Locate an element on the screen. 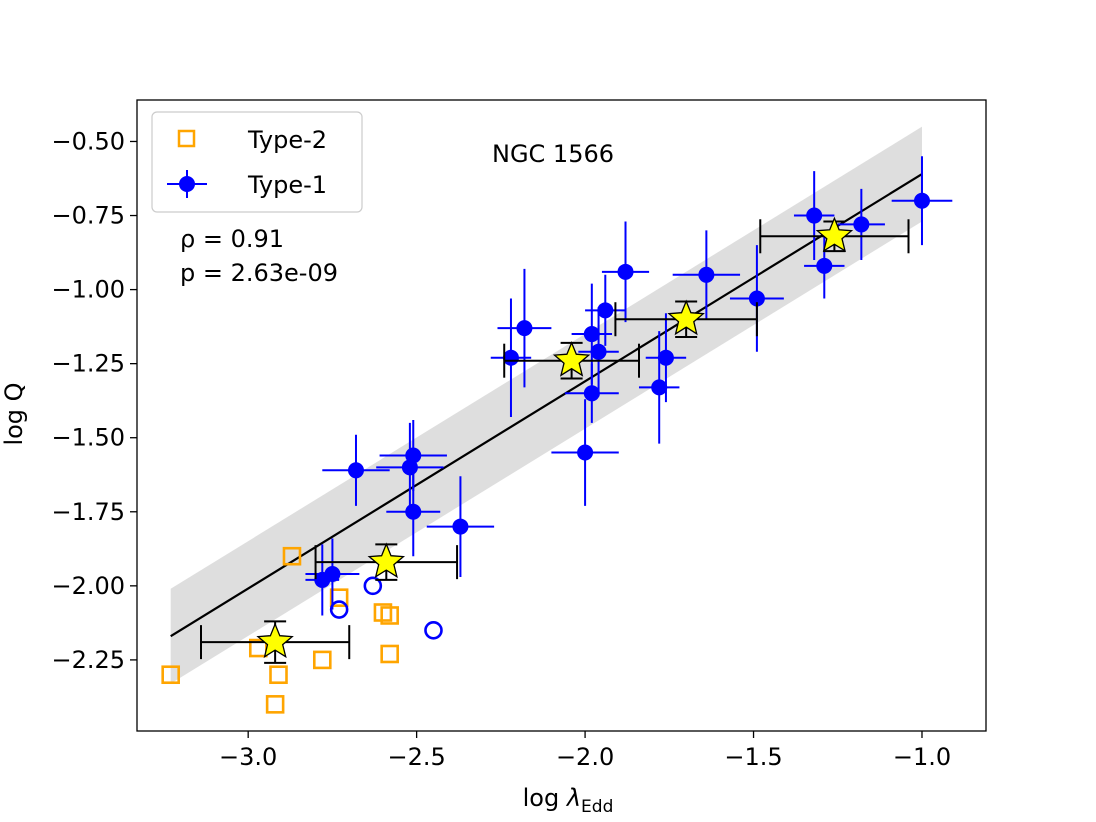 The image size is (1096, 822). y-tick-label: −1.00 is located at coordinates (88, 290).